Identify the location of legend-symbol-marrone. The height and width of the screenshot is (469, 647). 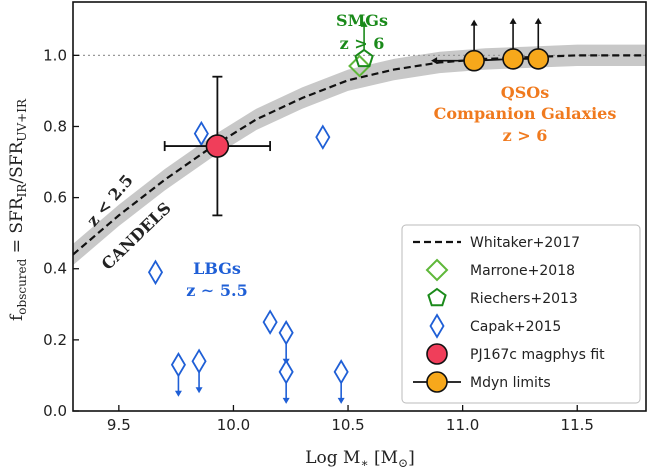
(437, 270).